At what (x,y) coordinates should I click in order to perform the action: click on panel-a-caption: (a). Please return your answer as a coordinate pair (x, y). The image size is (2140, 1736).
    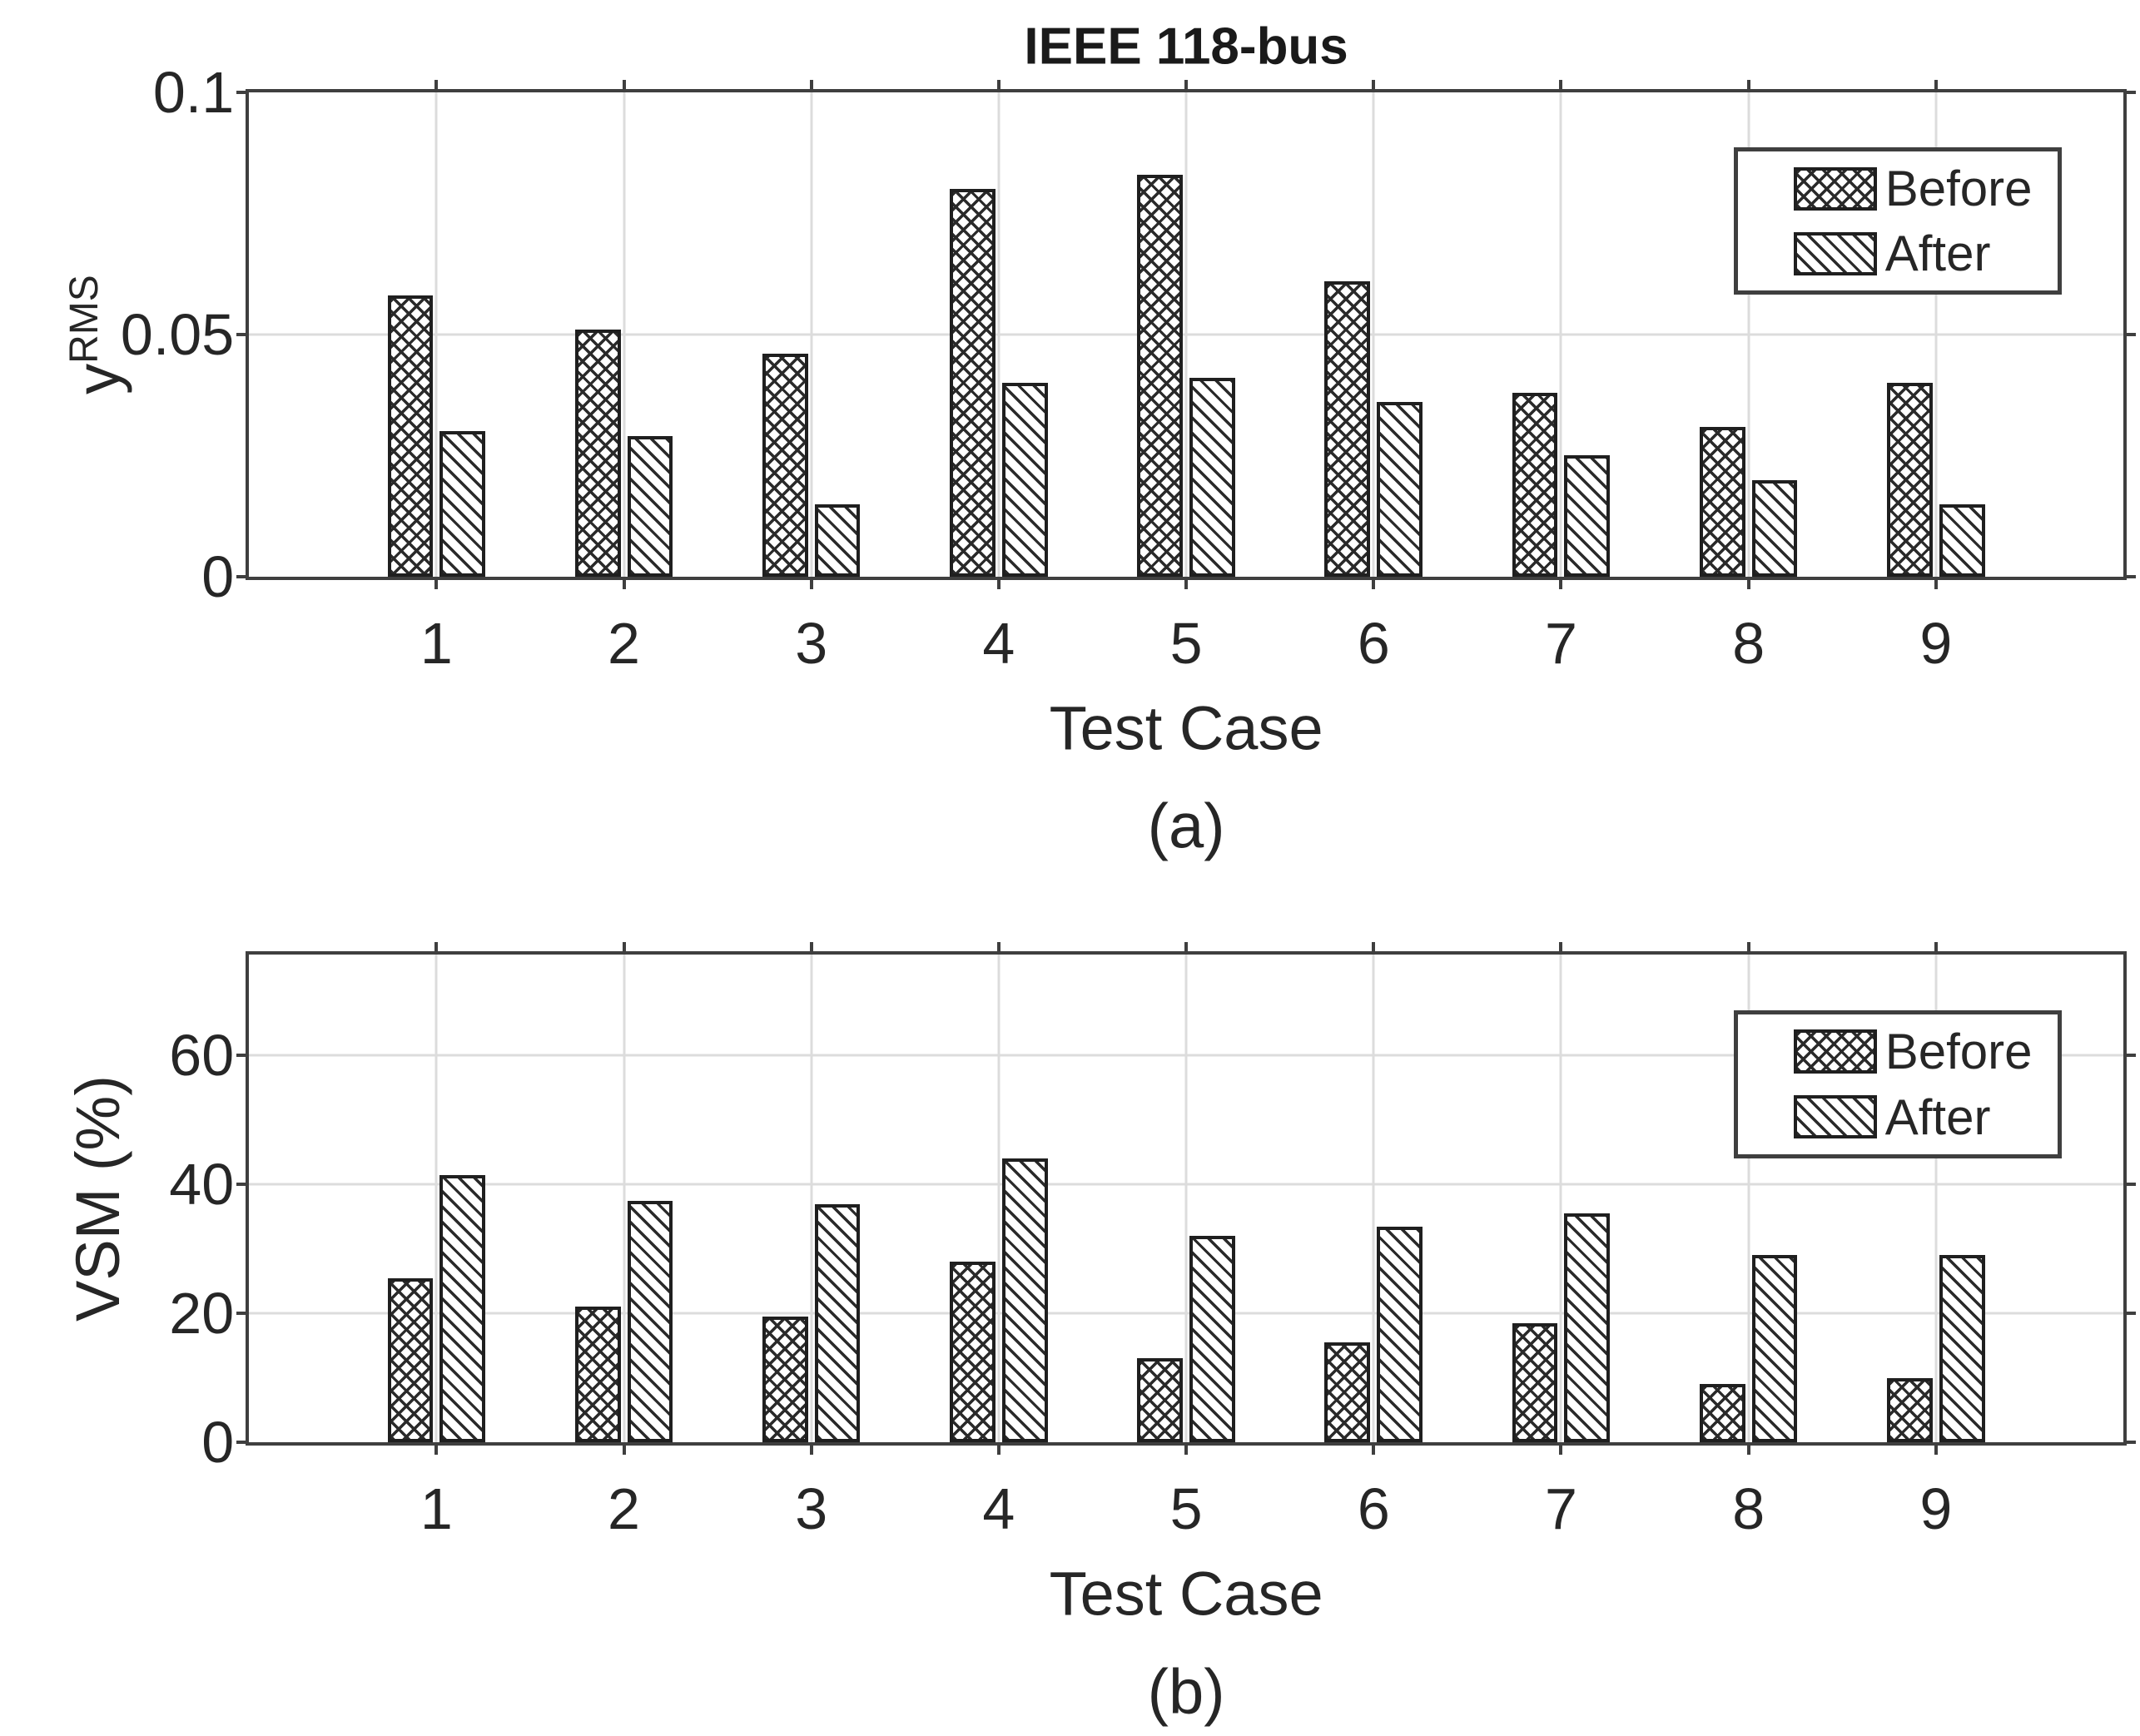
    Looking at the image, I should click on (1186, 826).